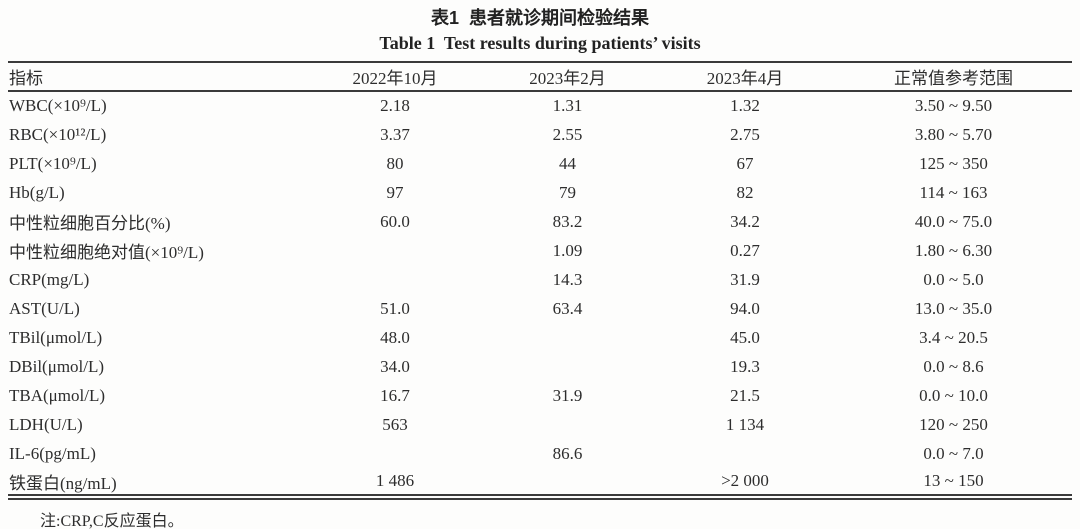 Image resolution: width=1080 pixels, height=529 pixels. What do you see at coordinates (540, 395) in the screenshot?
I see `table-row: TBA(μmol/L) 16.7 31.9 21.5 0.0 ~ 10.0` at bounding box center [540, 395].